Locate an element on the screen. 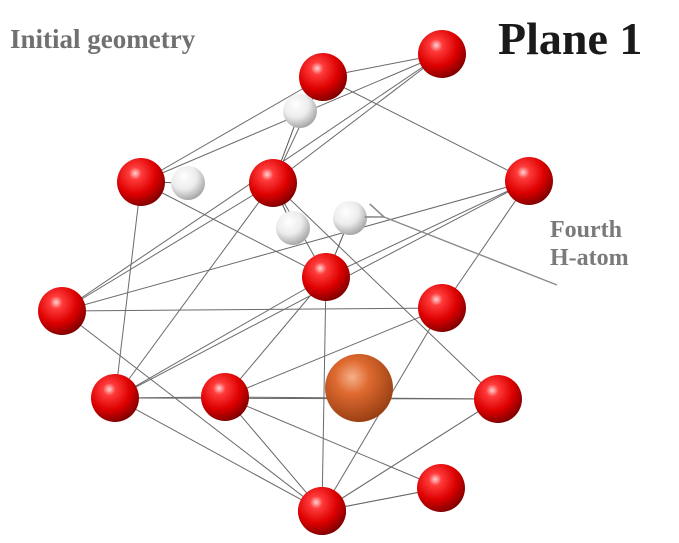 The height and width of the screenshot is (543, 679). fourth-h-atom-label: Fourth H-atom is located at coordinates (589, 244).